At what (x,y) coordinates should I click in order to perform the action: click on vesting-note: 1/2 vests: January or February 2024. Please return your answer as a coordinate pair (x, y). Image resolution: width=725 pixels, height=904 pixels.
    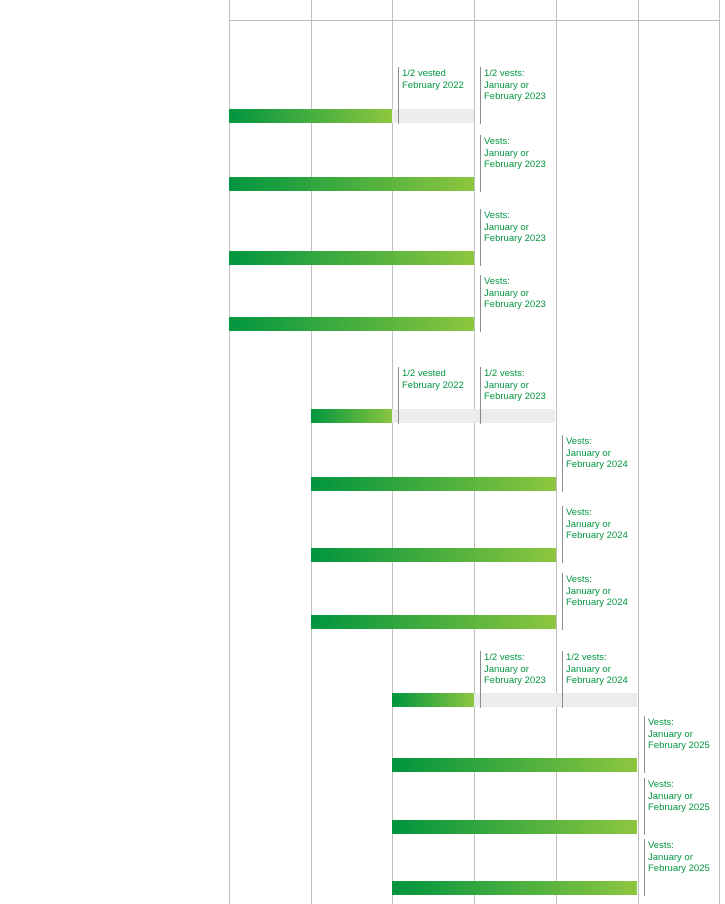
    Looking at the image, I should click on (604, 669).